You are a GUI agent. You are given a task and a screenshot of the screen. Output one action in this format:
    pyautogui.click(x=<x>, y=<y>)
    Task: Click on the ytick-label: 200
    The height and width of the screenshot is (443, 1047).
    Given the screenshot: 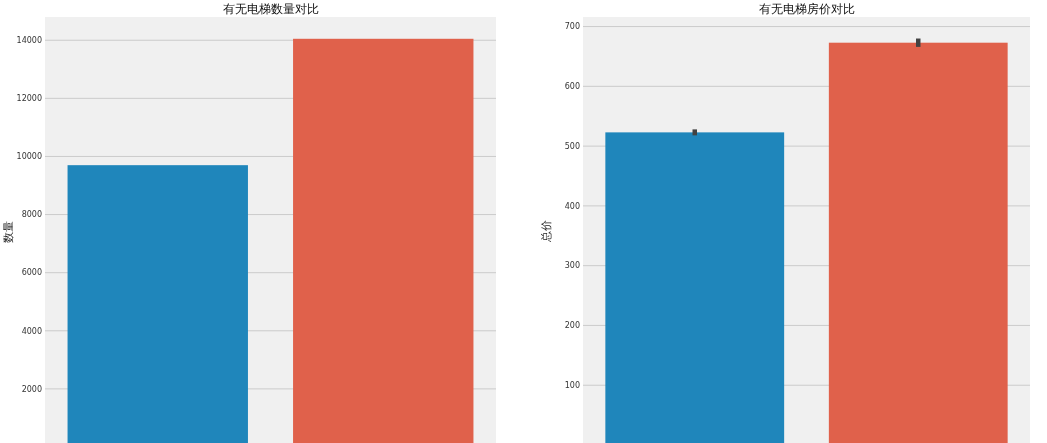 What is the action you would take?
    pyautogui.click(x=572, y=326)
    